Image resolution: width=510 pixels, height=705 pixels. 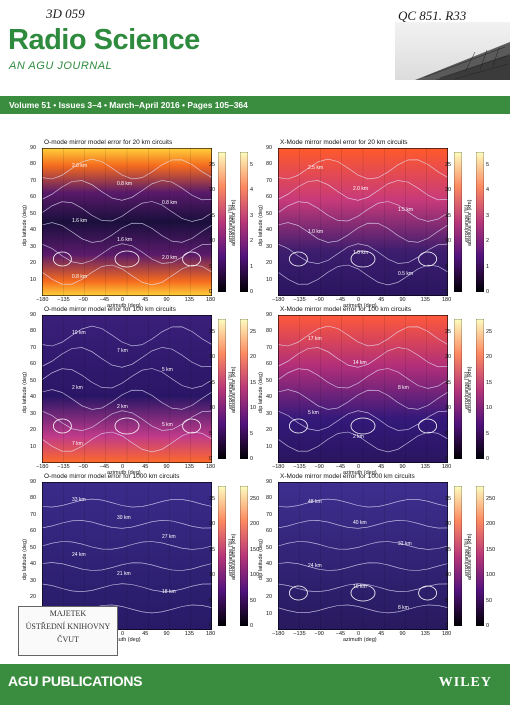 What do you see at coordinates (68, 631) in the screenshot?
I see `library-stamp: MAJETEK ÚSTŘEDNÍ KNIHOVNY ČVUT` at bounding box center [68, 631].